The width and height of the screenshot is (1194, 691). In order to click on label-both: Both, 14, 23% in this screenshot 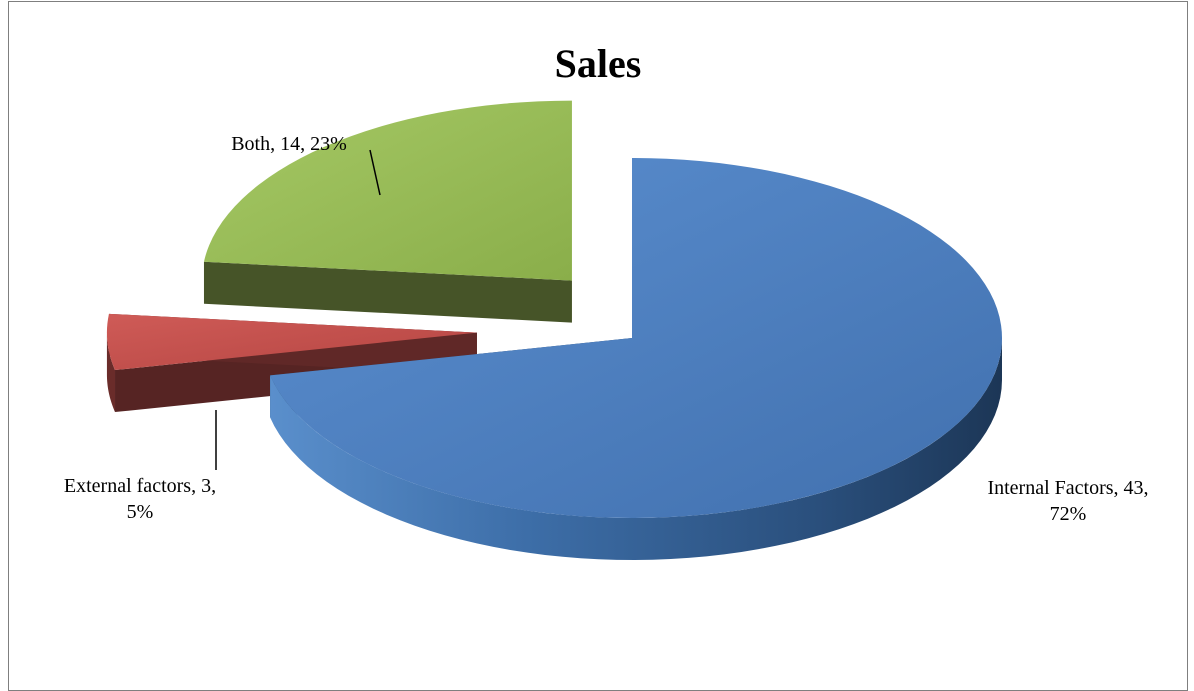, I will do `click(289, 144)`.